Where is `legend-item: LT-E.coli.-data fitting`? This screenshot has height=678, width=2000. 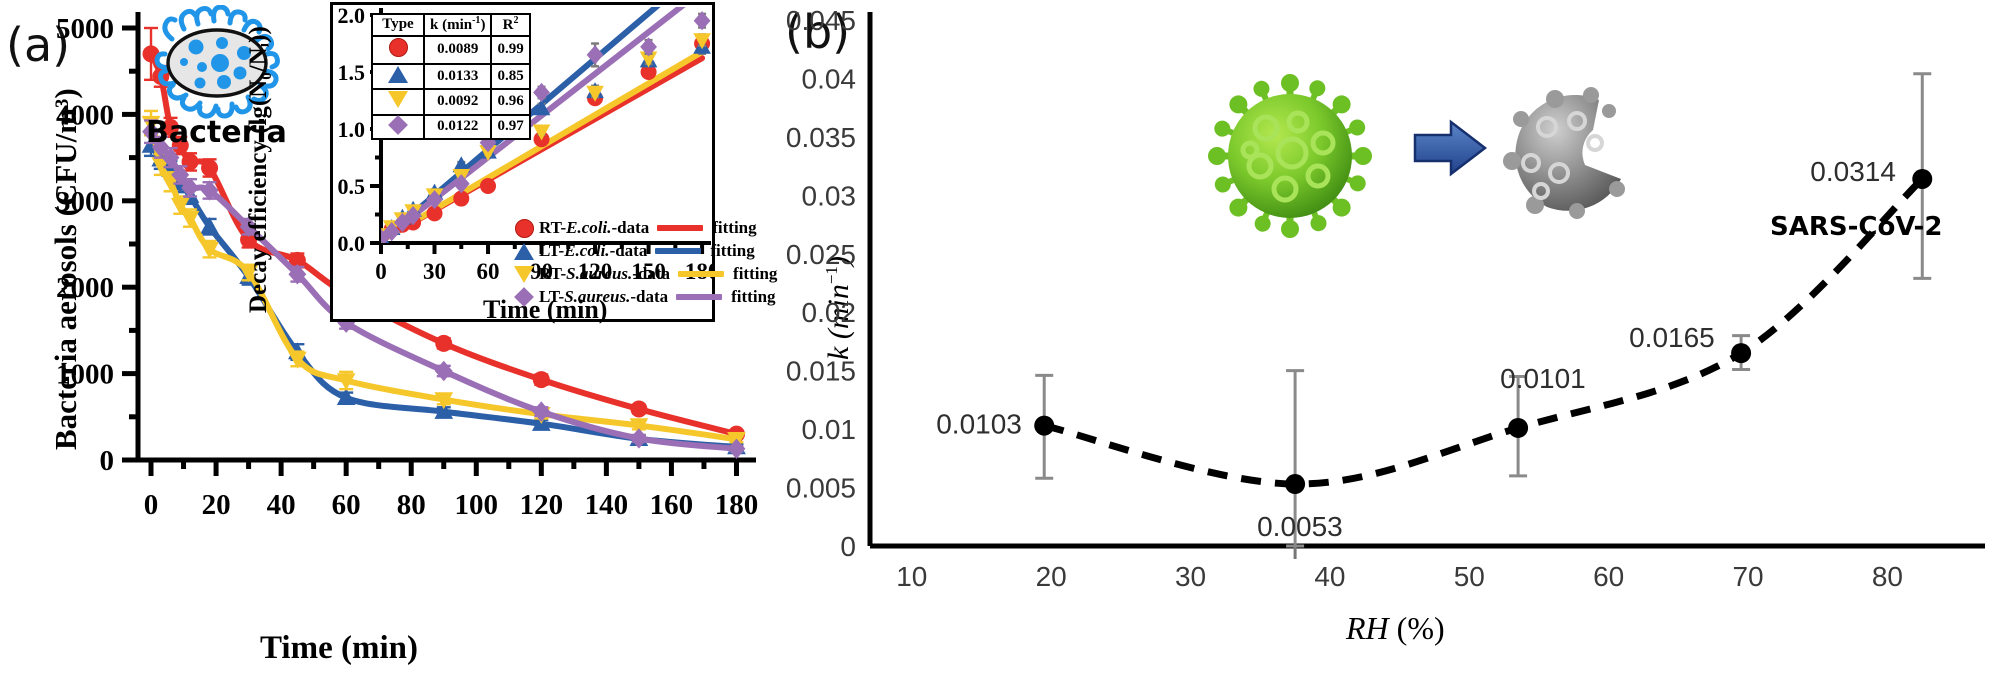 legend-item: LT-E.coli.-data fitting is located at coordinates (644, 251).